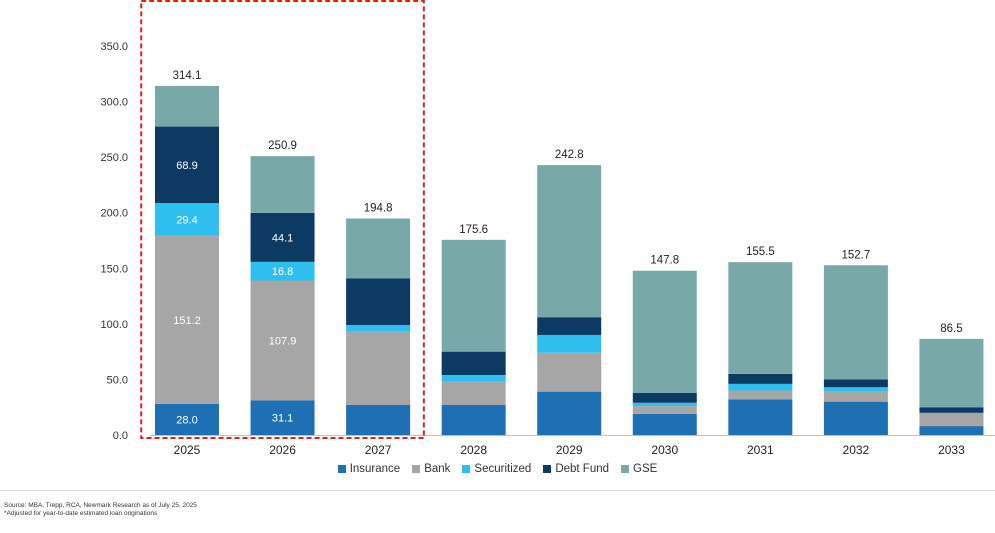  Describe the element at coordinates (114, 269) in the screenshot. I see `y-tick-label: 150.0` at that location.